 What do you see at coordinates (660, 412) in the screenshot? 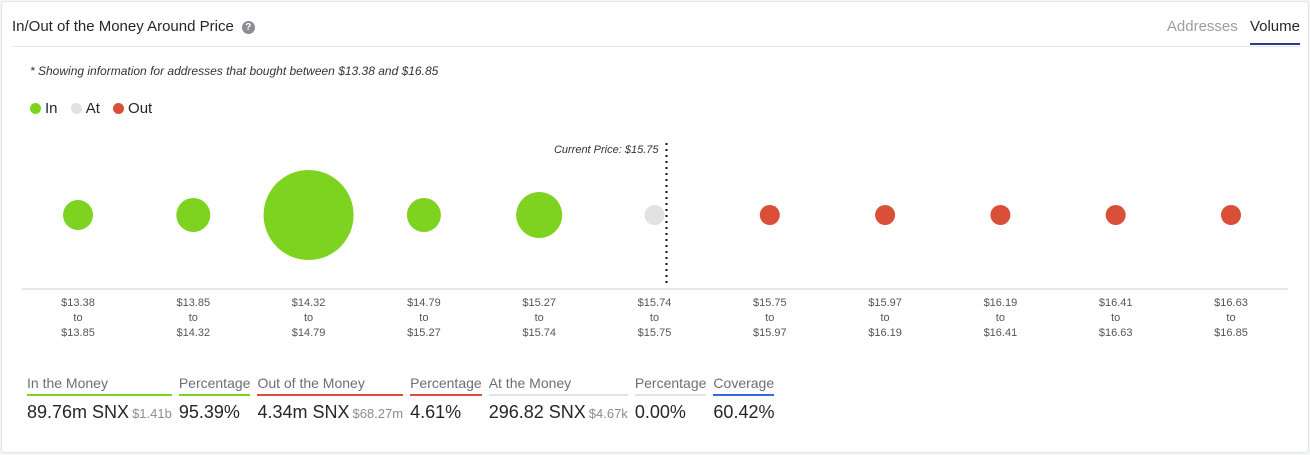
I see `stat-value: 0.00%` at bounding box center [660, 412].